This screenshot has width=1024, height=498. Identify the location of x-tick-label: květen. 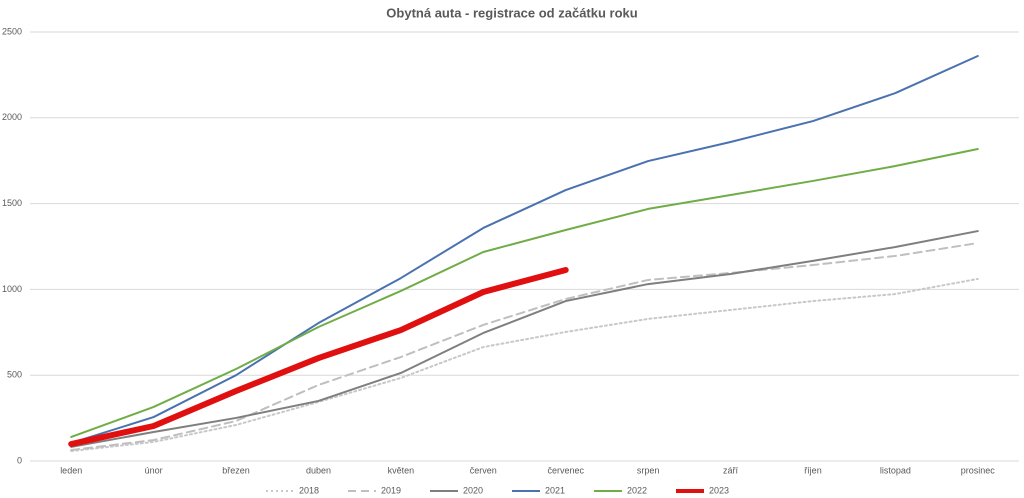
(401, 470).